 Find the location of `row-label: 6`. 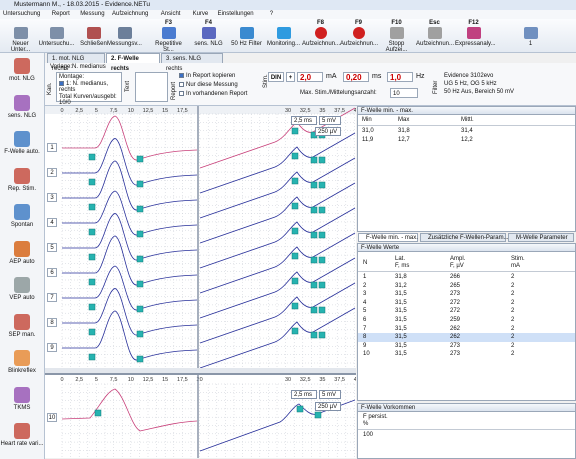

row-label: 6 is located at coordinates (52, 272).